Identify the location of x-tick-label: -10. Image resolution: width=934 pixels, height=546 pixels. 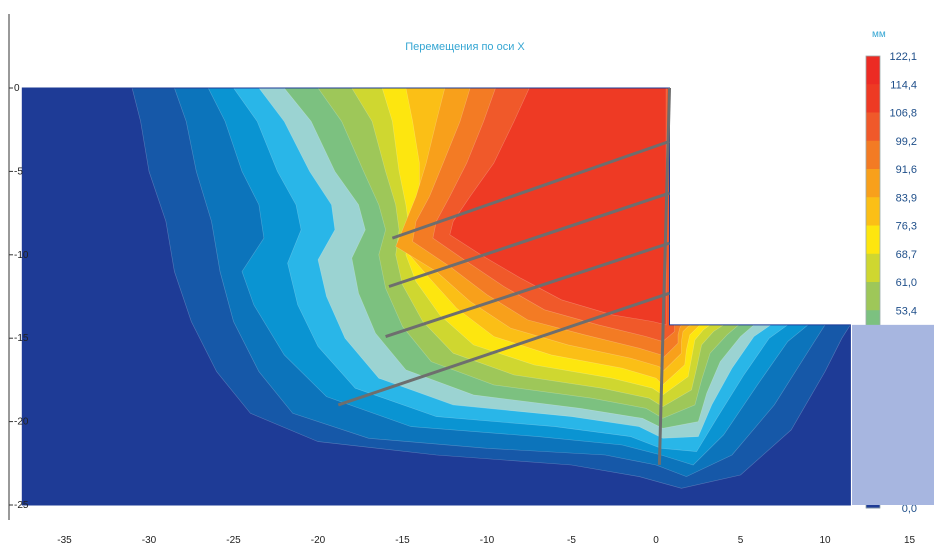
(487, 540).